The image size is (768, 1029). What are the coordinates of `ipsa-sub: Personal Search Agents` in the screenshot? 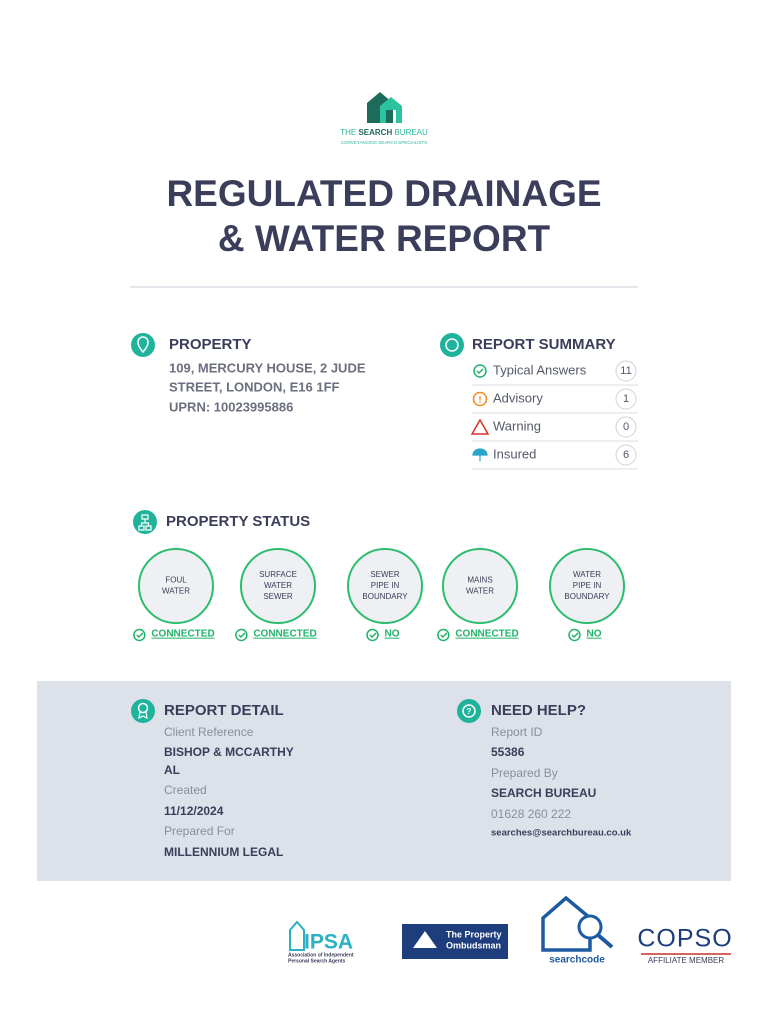 It's located at (317, 961).